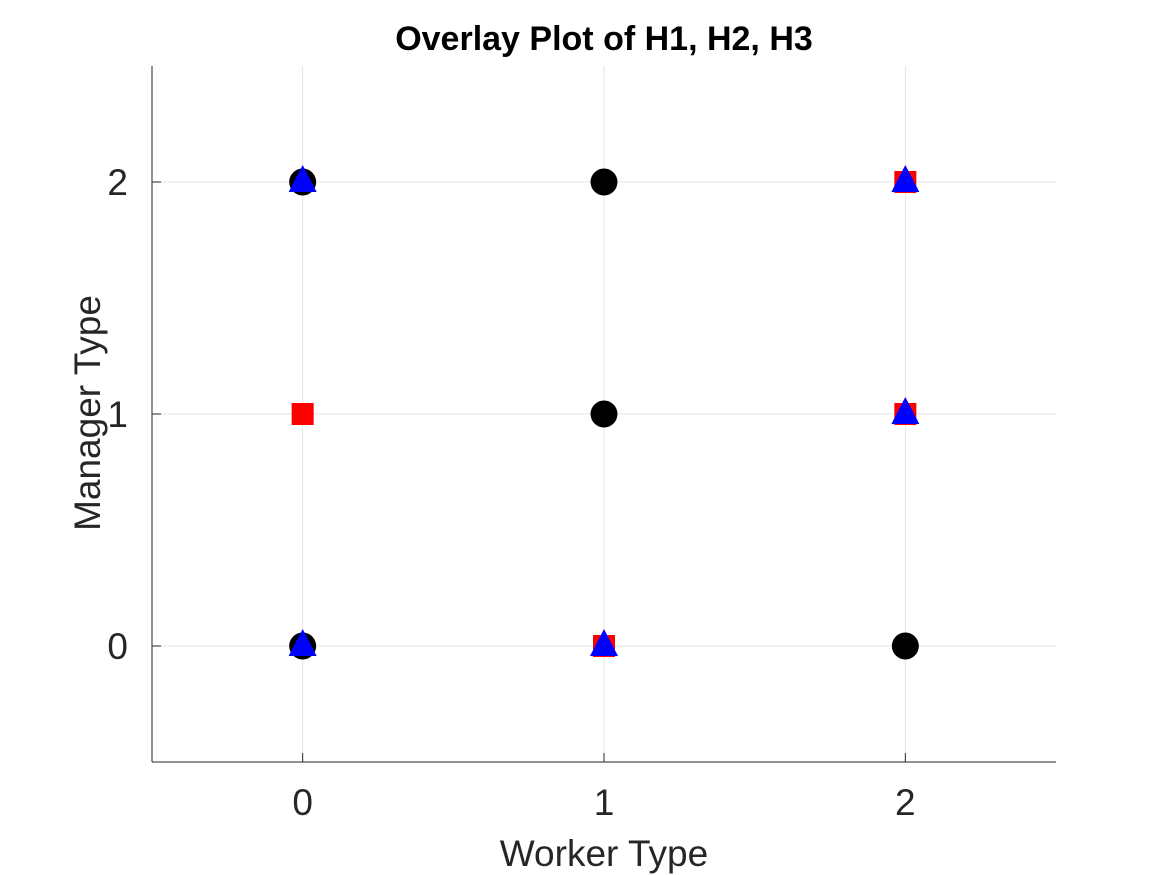 Image resolution: width=1167 pixels, height=875 pixels. I want to click on x-axis-label: Worker Type, so click(604, 853).